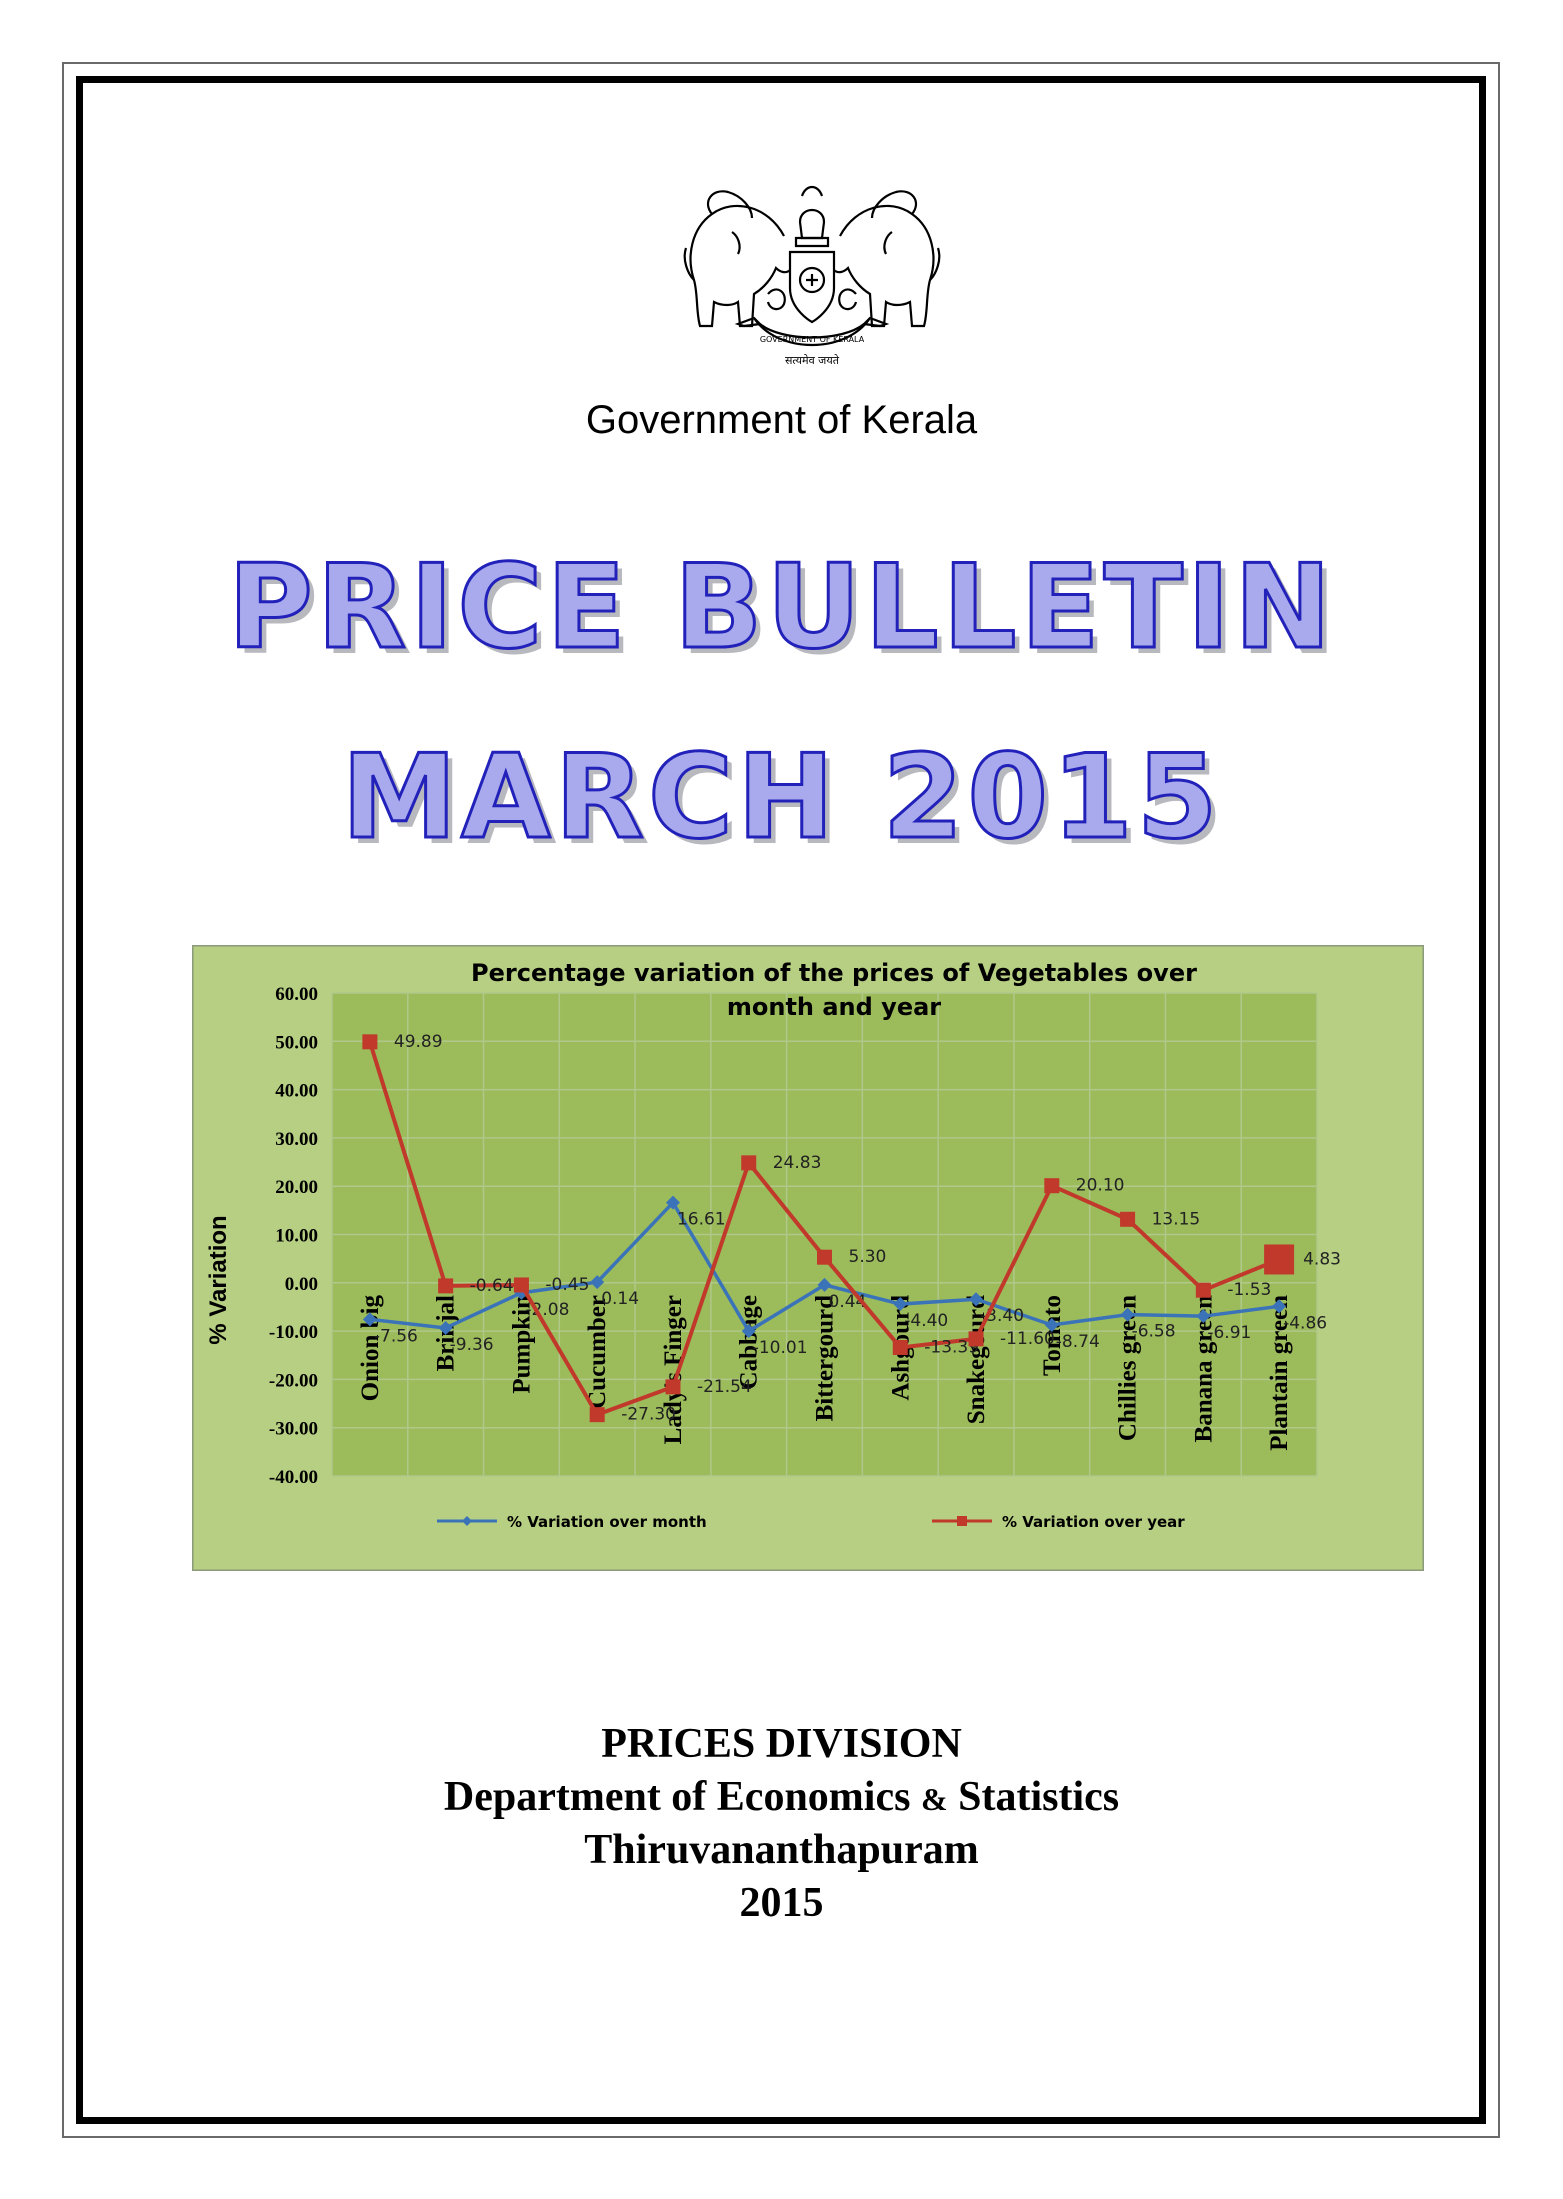  What do you see at coordinates (1229, 1333) in the screenshot?
I see `data-label: -6.91` at bounding box center [1229, 1333].